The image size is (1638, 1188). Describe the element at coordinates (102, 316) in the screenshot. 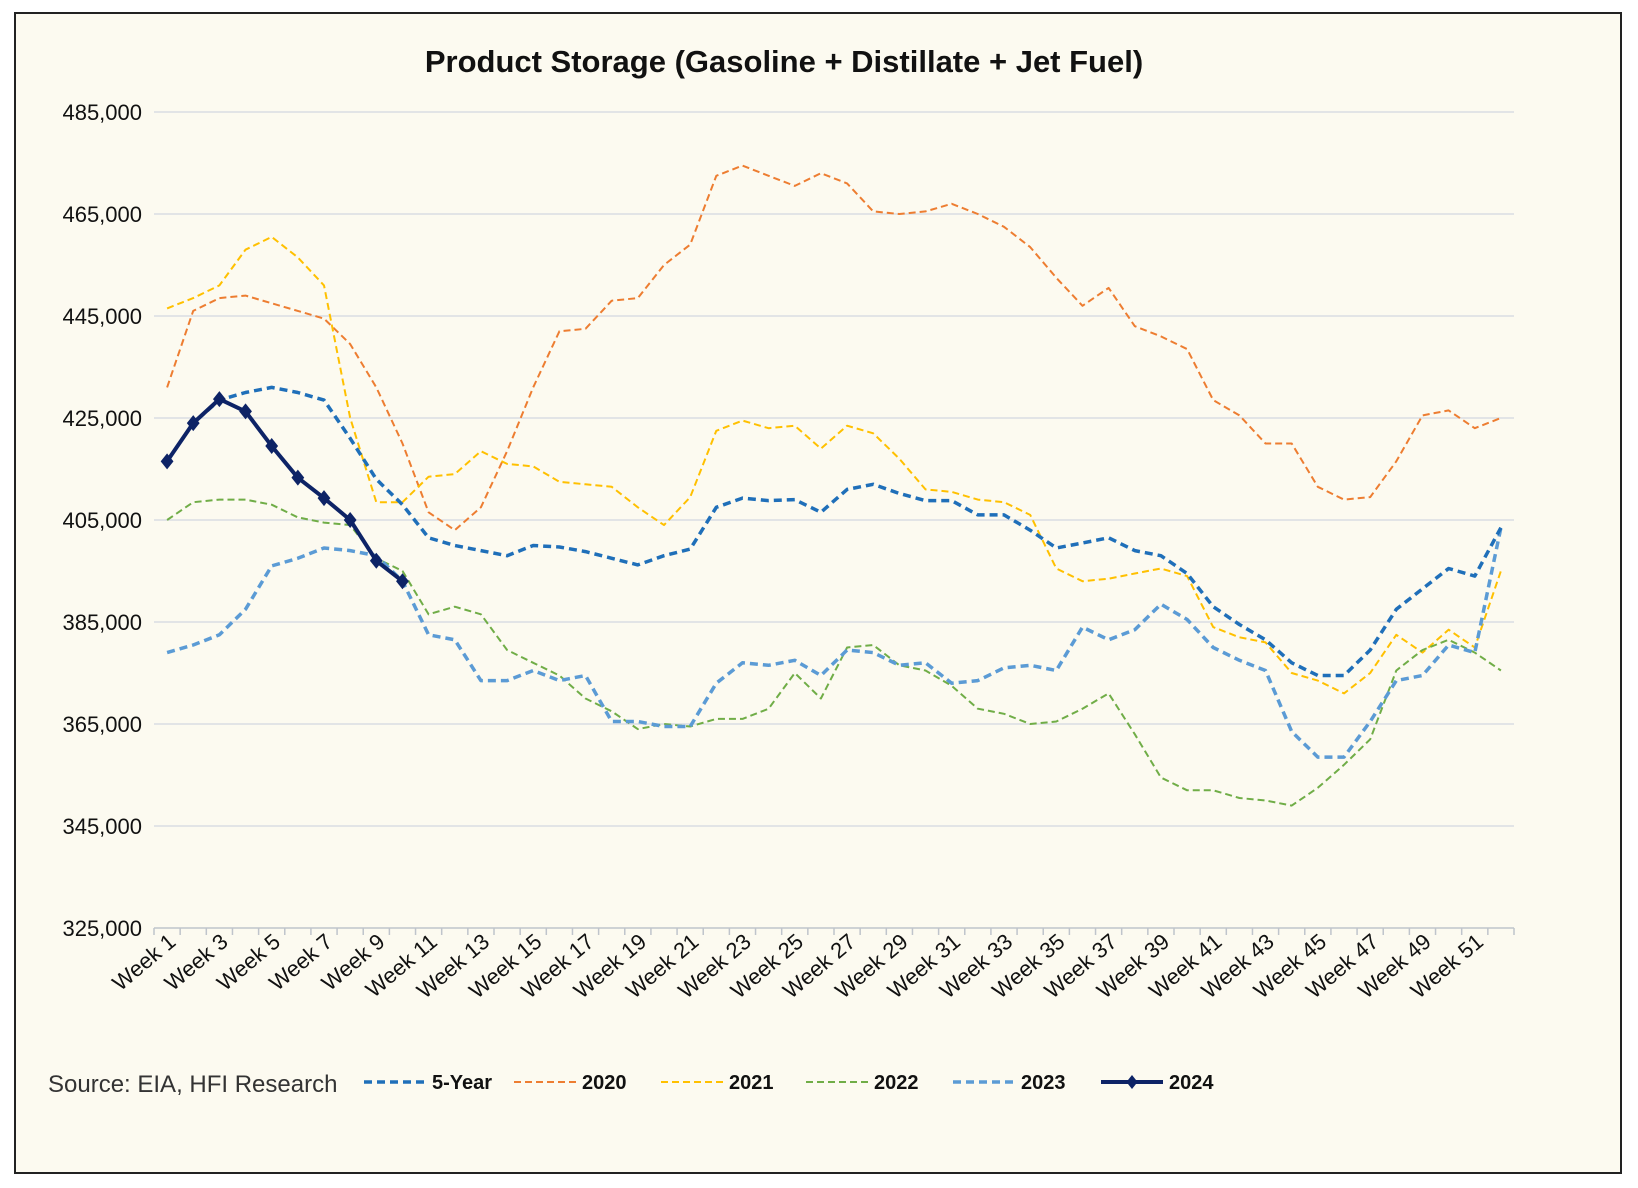

I see `y-tick-label: 445,000` at that location.